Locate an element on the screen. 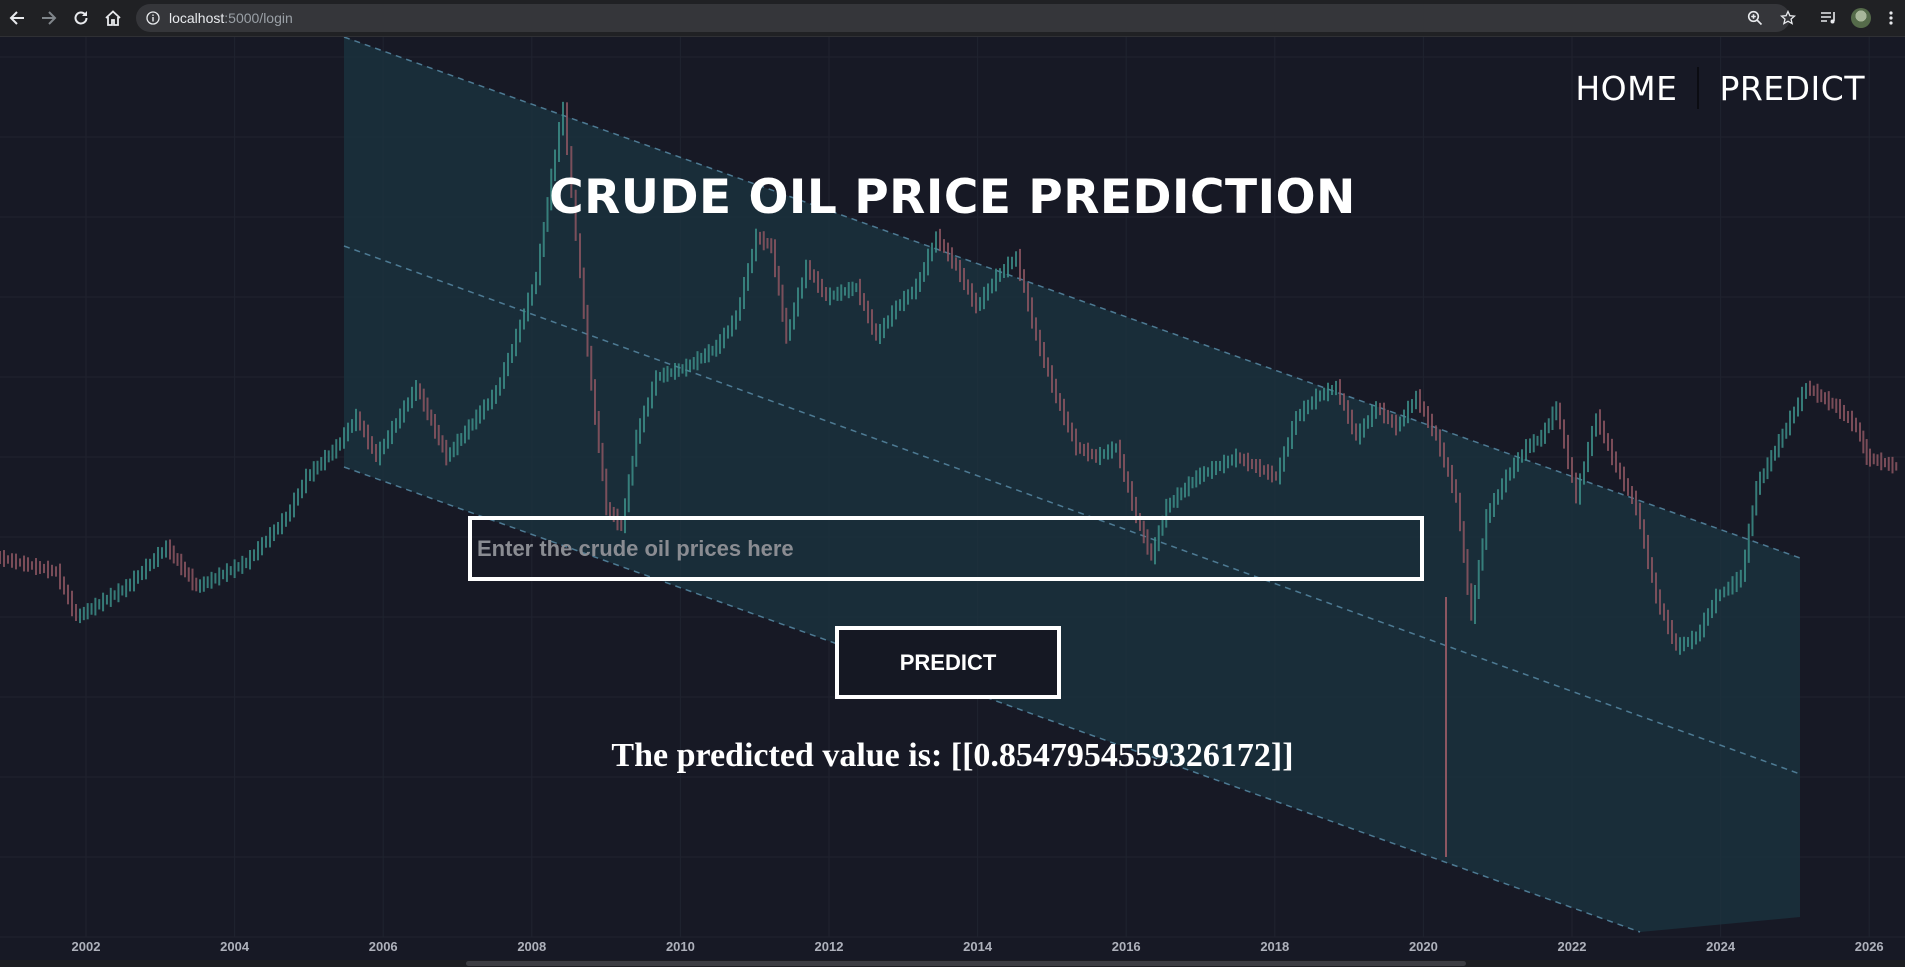 The height and width of the screenshot is (967, 1905). horizontal-scrollbar is located at coordinates (952, 963).